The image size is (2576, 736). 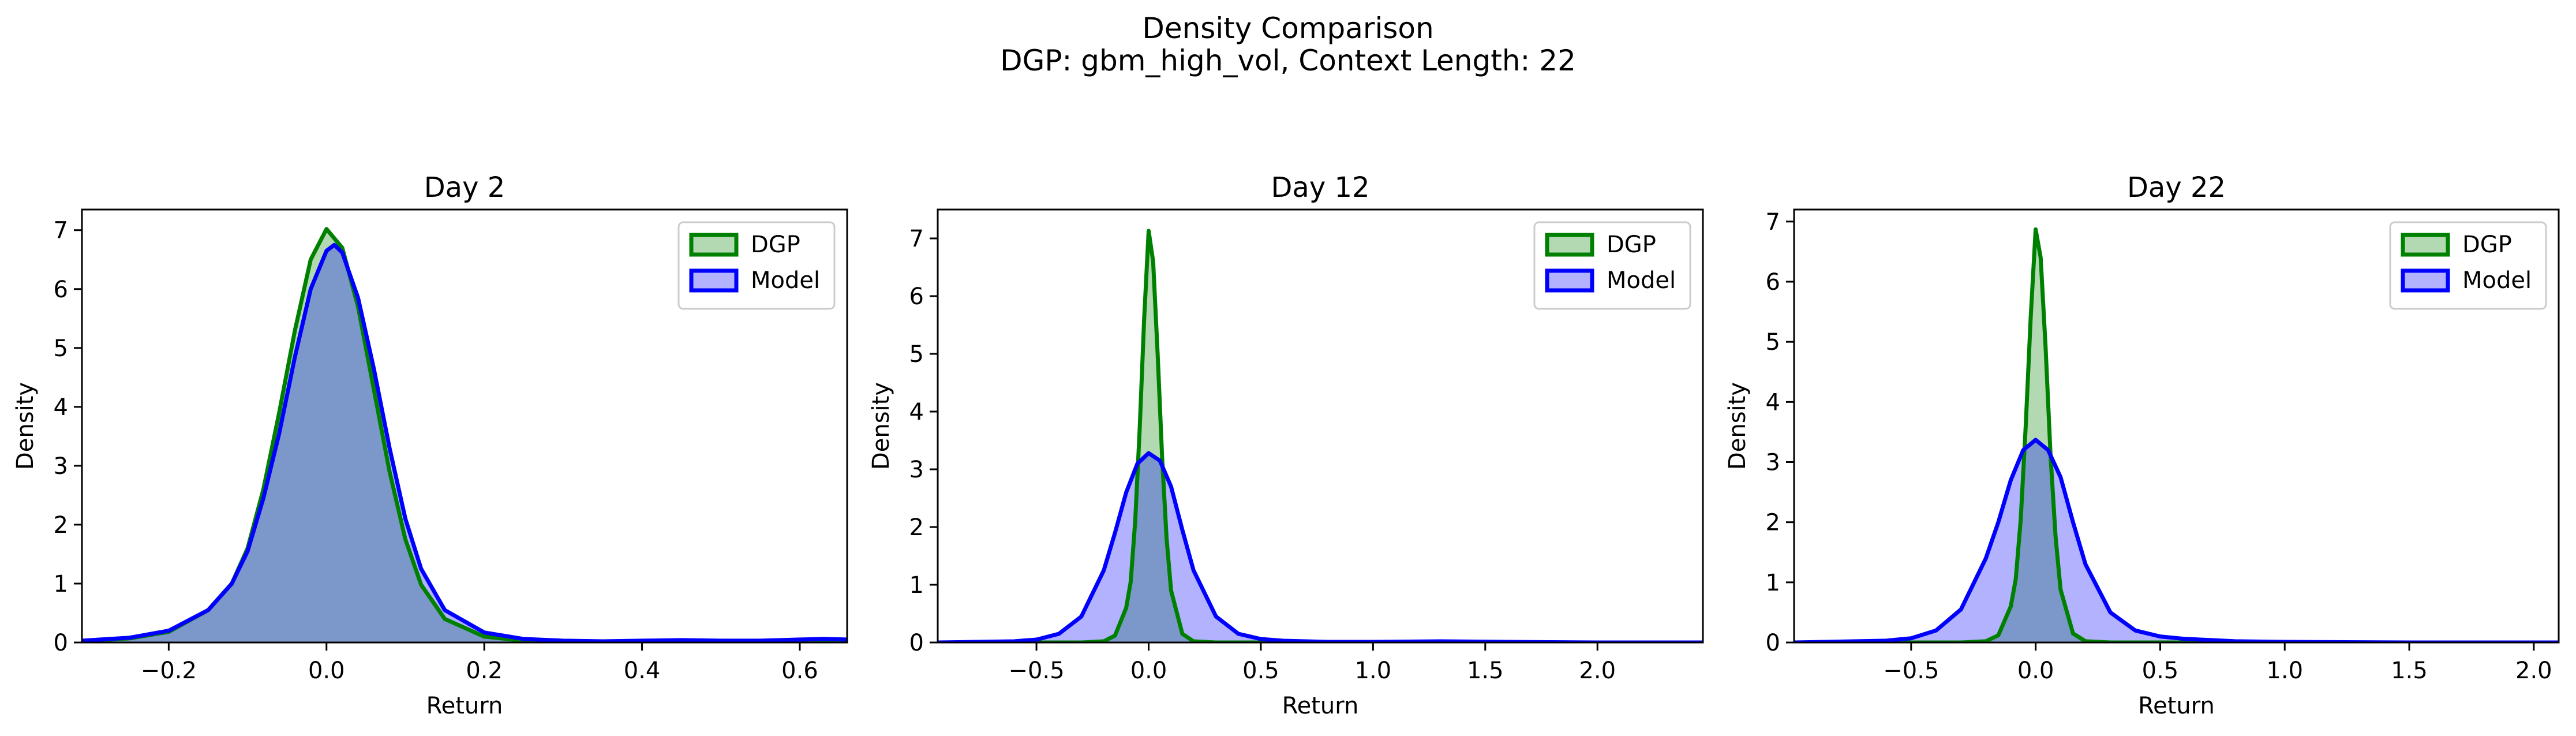 What do you see at coordinates (1320, 187) in the screenshot?
I see `panel-title: Day 12` at bounding box center [1320, 187].